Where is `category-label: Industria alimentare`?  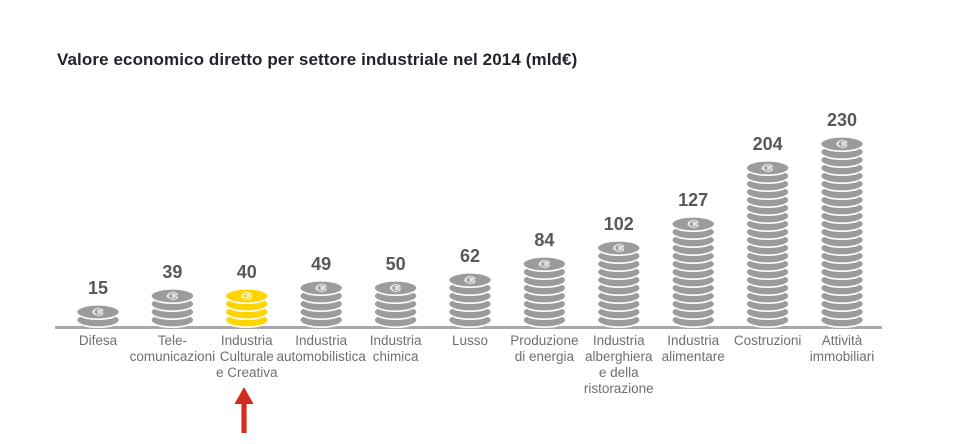 category-label: Industria alimentare is located at coordinates (693, 349).